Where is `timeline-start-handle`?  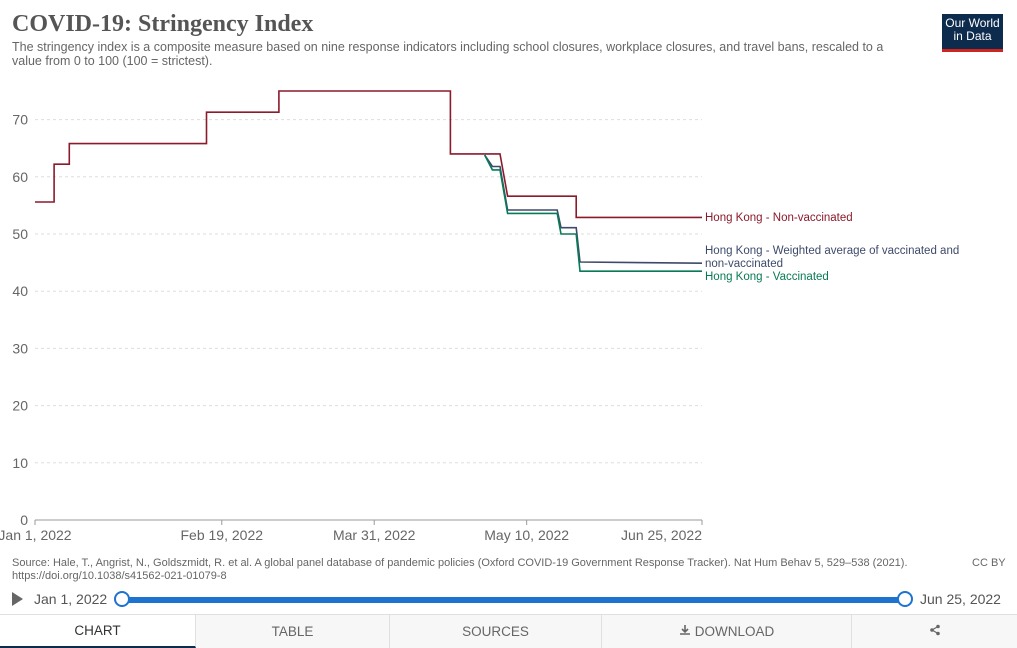 timeline-start-handle is located at coordinates (122, 599).